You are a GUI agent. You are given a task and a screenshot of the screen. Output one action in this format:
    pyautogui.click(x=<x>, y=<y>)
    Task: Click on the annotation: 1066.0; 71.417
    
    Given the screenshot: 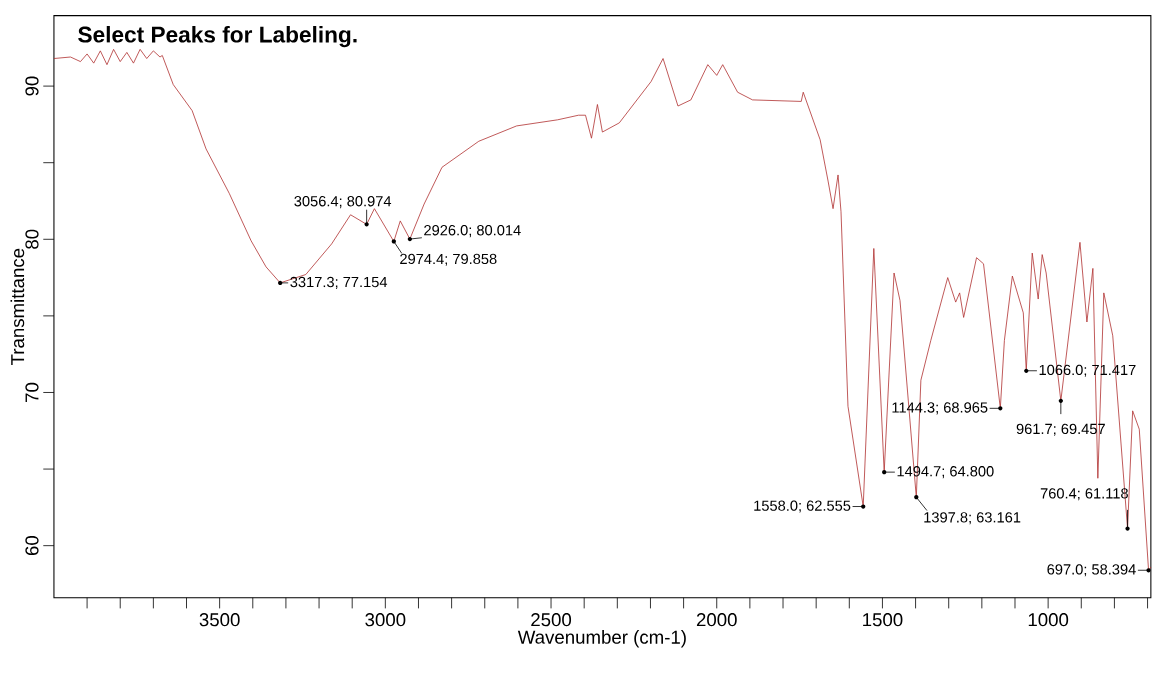 What is the action you would take?
    pyautogui.click(x=1087, y=370)
    